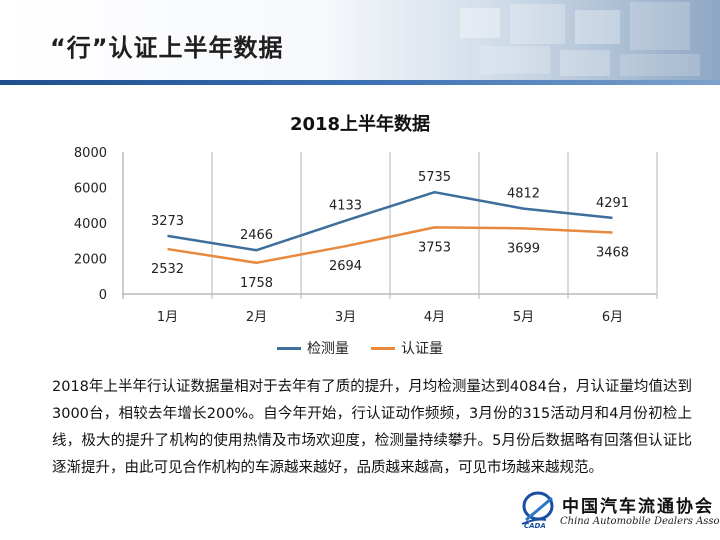 Image resolution: width=720 pixels, height=540 pixels. Describe the element at coordinates (90, 224) in the screenshot. I see `y-tick-label: 4000` at that location.